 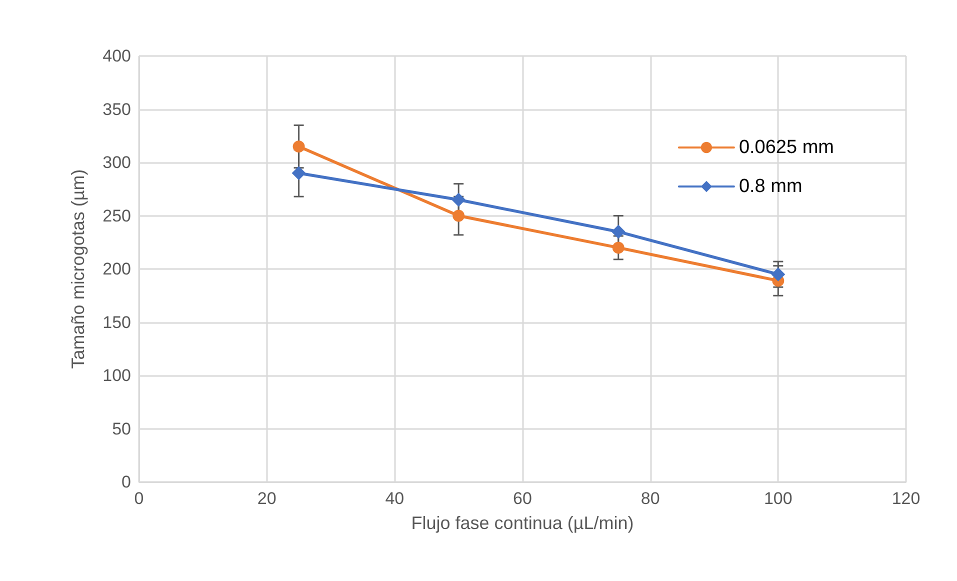 I want to click on y-tick-label: 100, so click(x=116, y=375).